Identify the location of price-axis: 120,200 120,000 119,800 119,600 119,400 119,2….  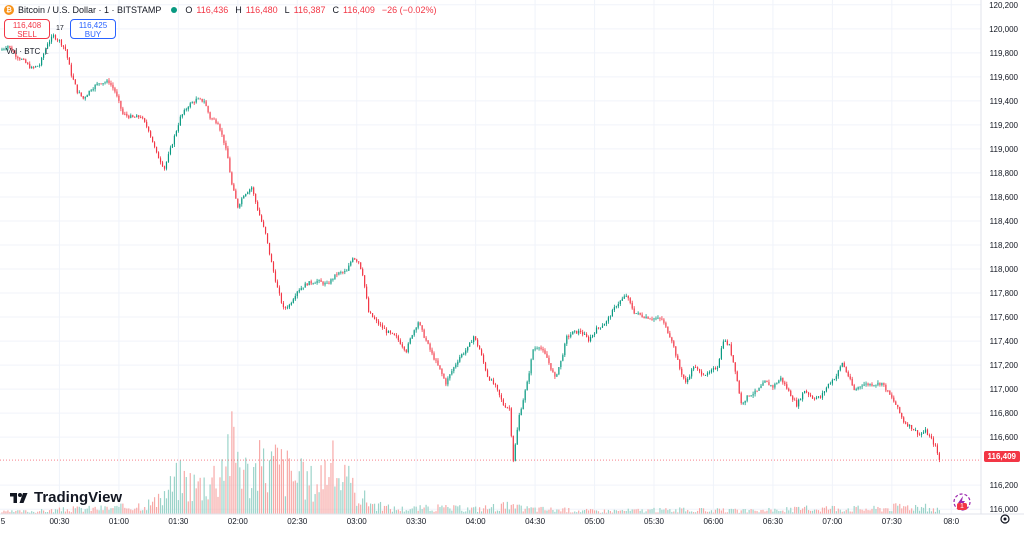
(1003, 257).